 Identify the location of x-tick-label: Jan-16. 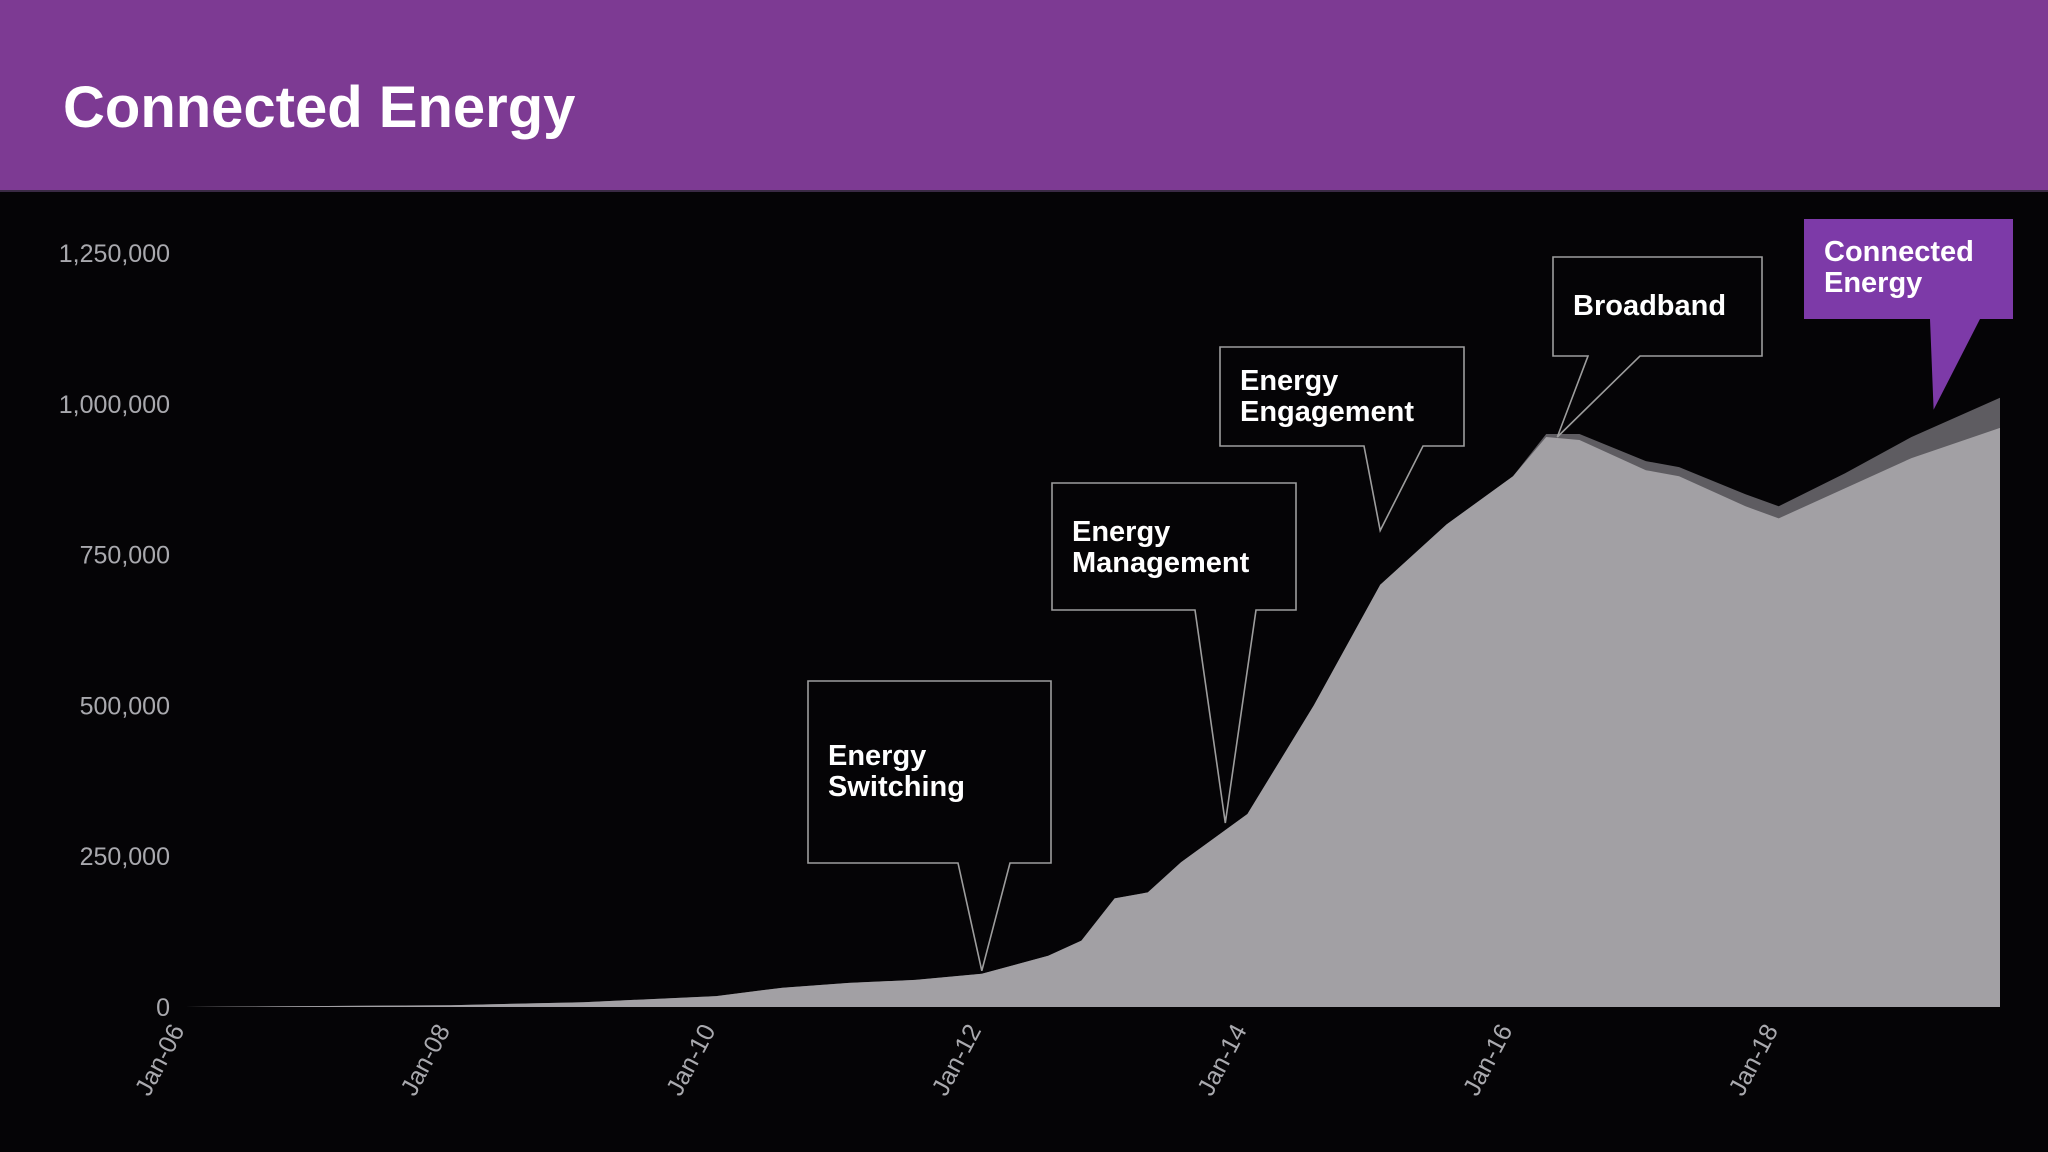
(1488, 1060).